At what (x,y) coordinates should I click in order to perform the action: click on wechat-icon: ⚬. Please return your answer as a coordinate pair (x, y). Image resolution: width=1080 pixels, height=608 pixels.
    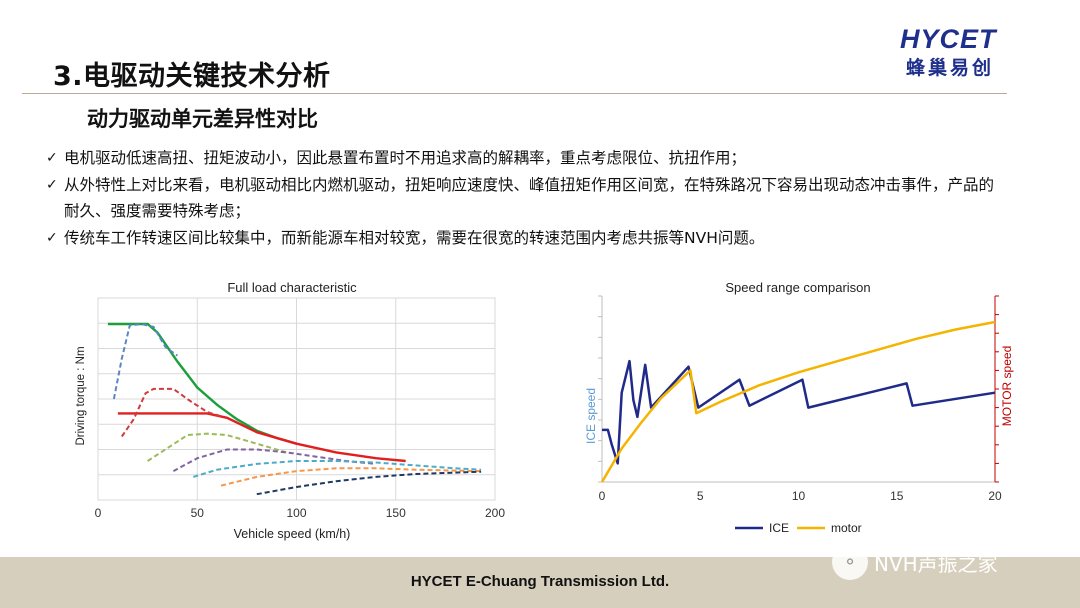
    Looking at the image, I should click on (850, 562).